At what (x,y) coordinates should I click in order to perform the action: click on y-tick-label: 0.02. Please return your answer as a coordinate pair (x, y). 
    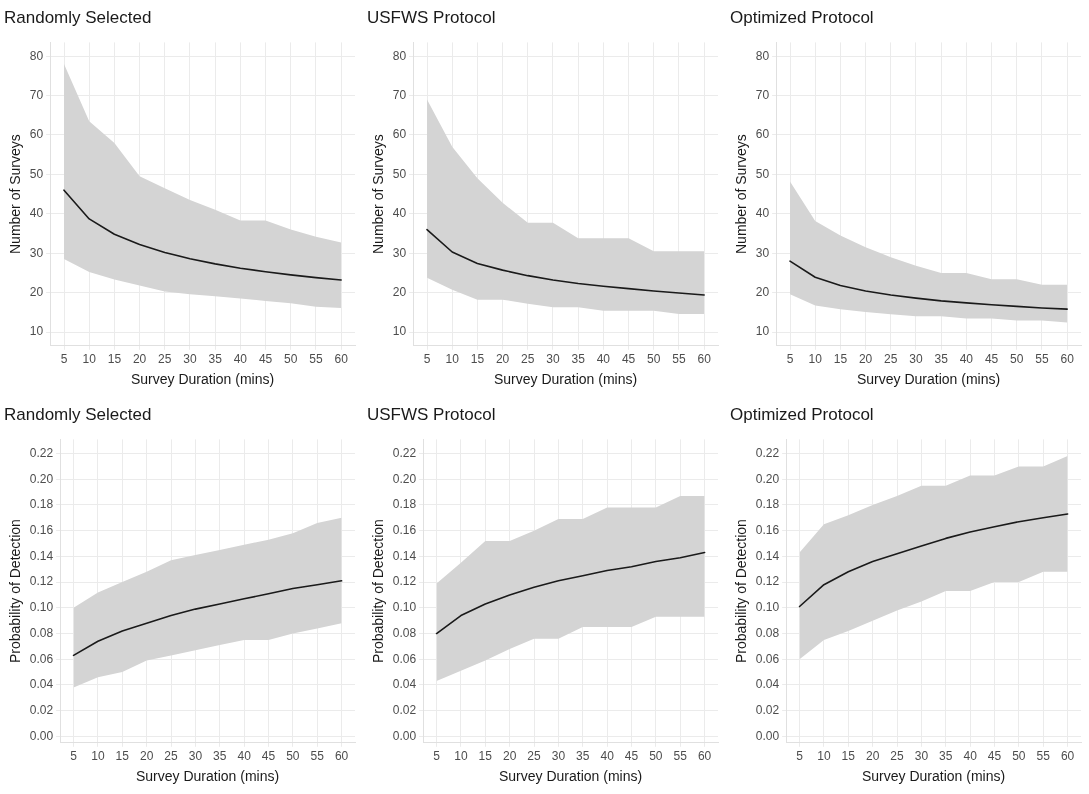
    Looking at the image, I should click on (41, 709).